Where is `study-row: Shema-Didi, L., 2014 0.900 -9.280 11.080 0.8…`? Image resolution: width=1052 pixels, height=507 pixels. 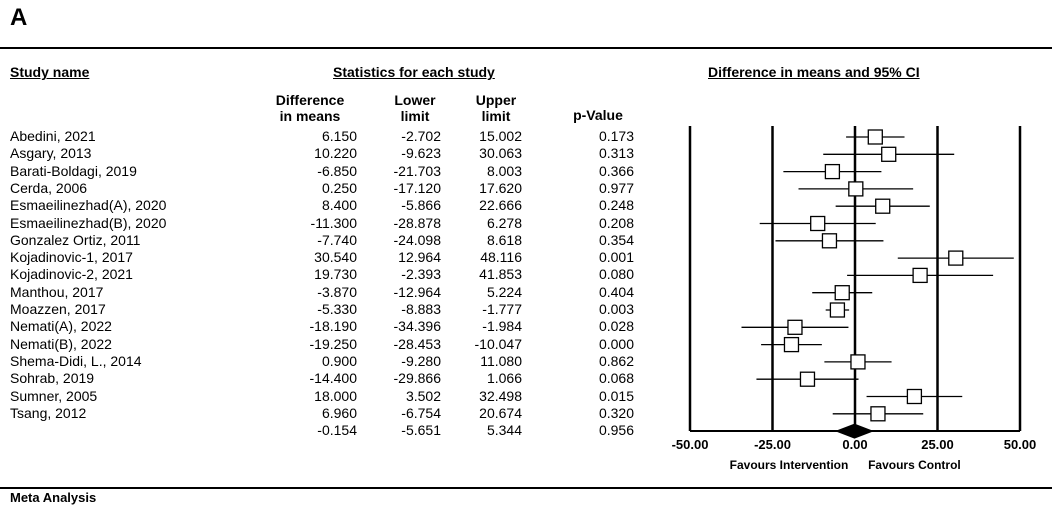
study-row: Shema-Didi, L., 2014 0.900 -9.280 11.080 0.8… is located at coordinates (325, 361).